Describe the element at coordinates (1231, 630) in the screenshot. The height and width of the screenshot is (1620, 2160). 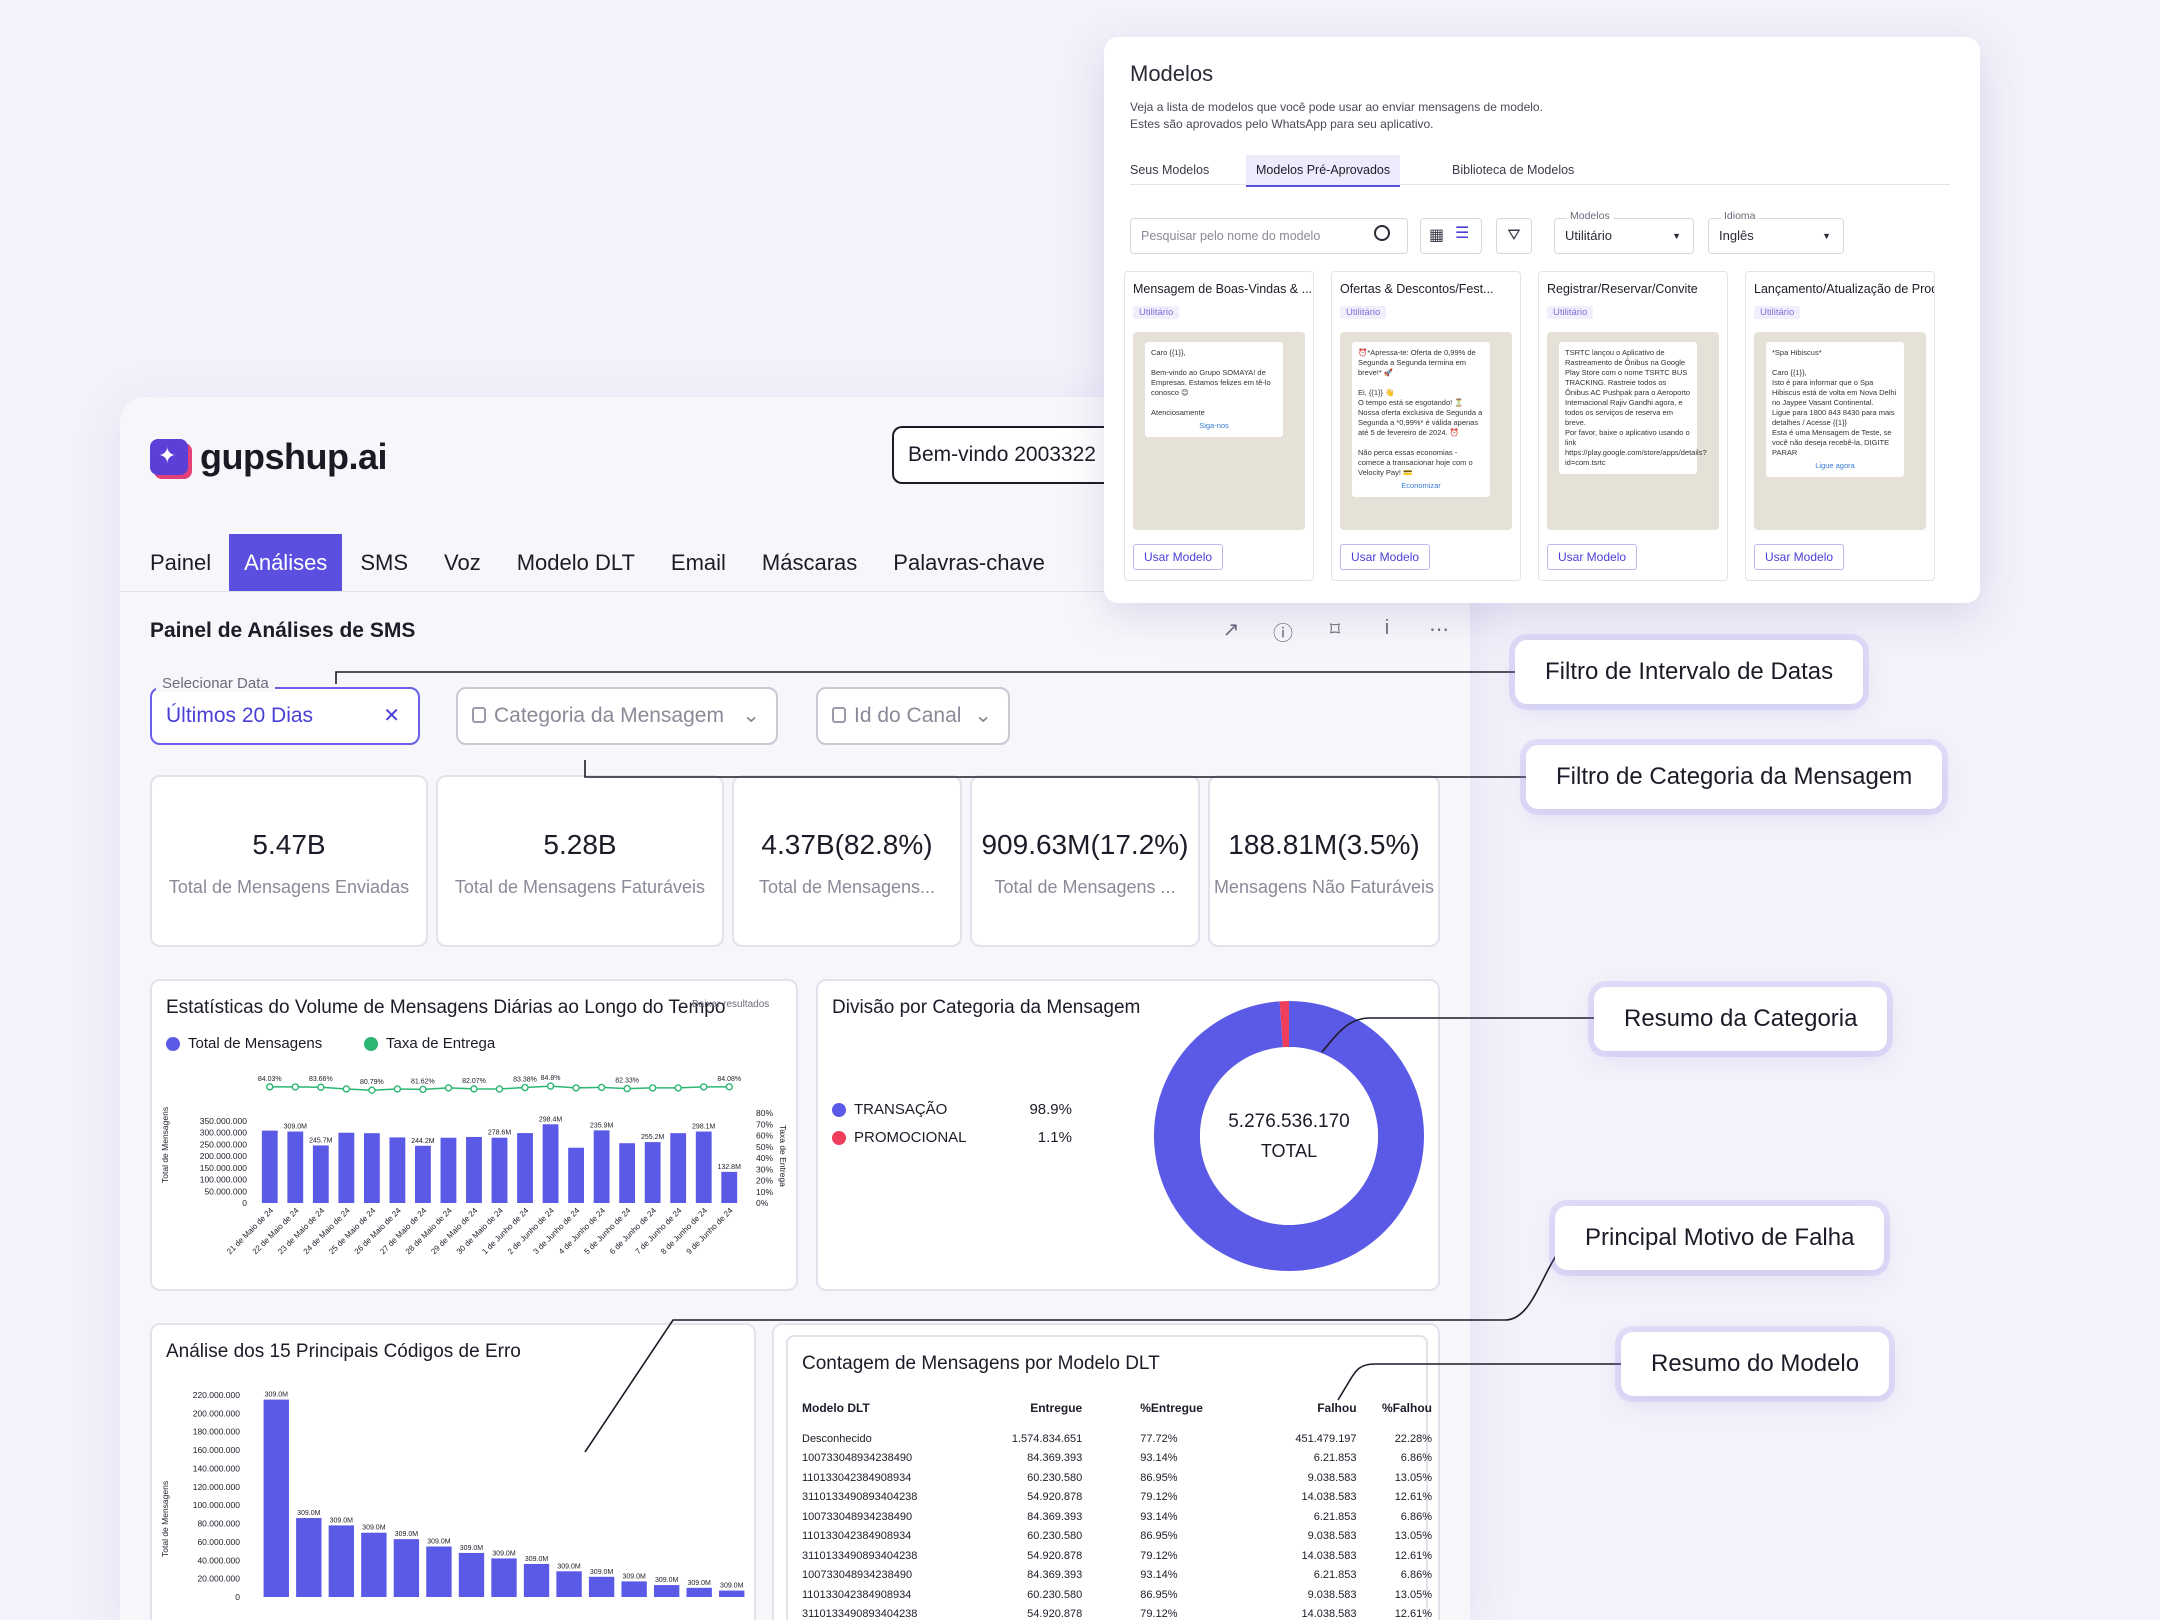
I see `external-link-icon: ↗` at that location.